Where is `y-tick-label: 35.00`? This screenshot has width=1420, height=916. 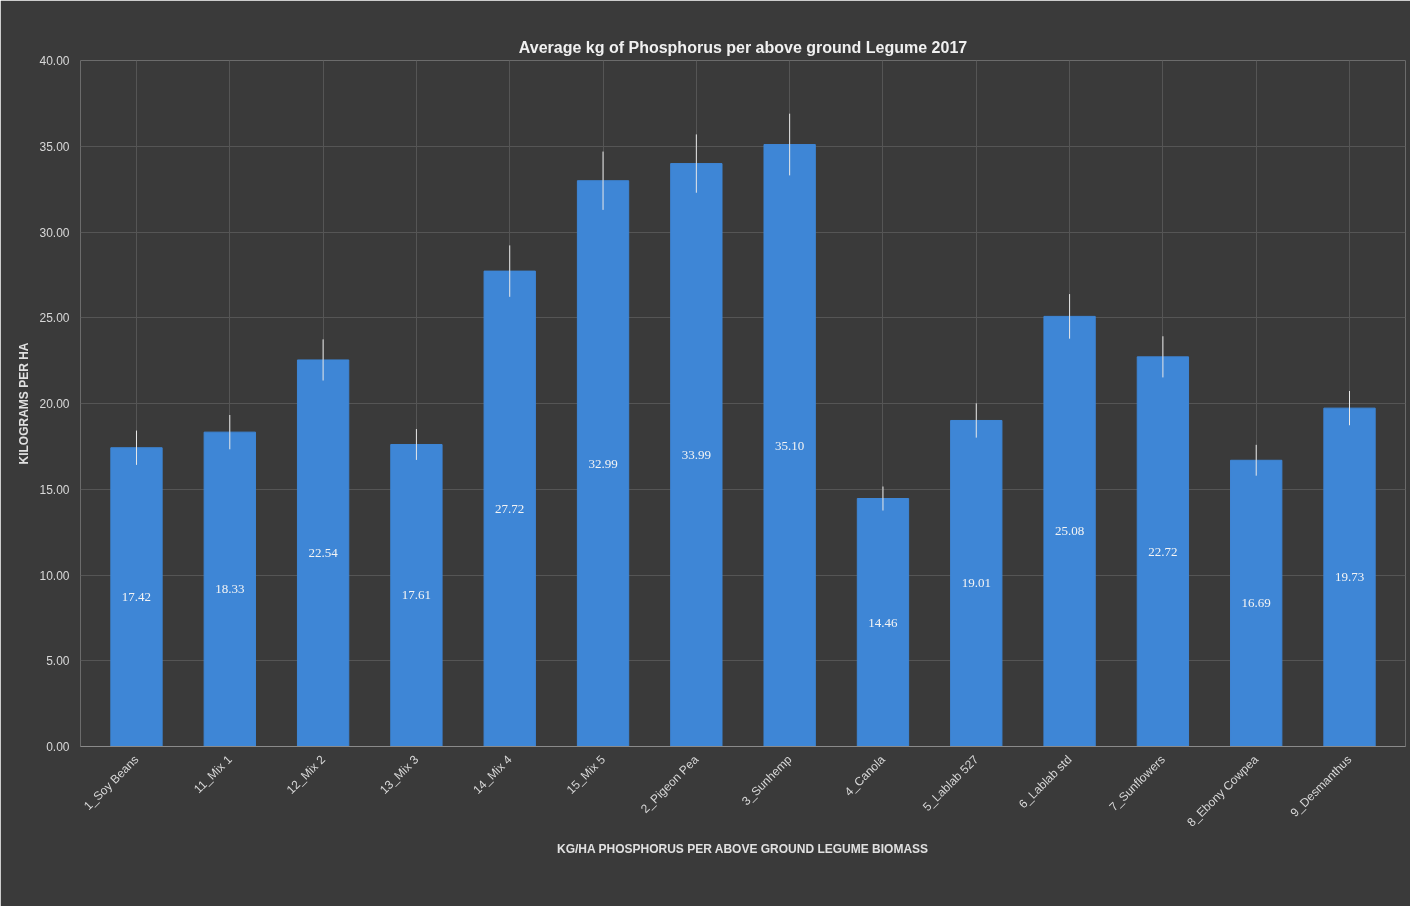
y-tick-label: 35.00 is located at coordinates (54, 146).